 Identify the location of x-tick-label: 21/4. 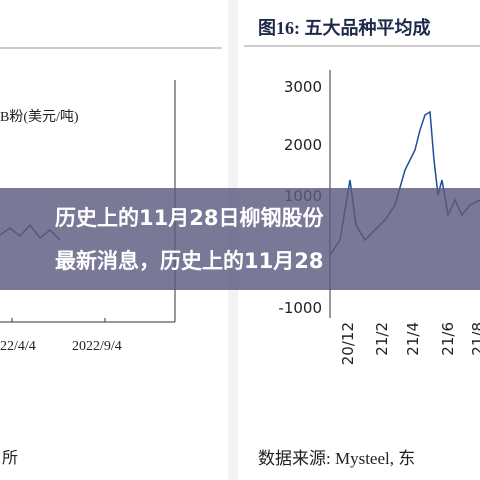
(413, 339).